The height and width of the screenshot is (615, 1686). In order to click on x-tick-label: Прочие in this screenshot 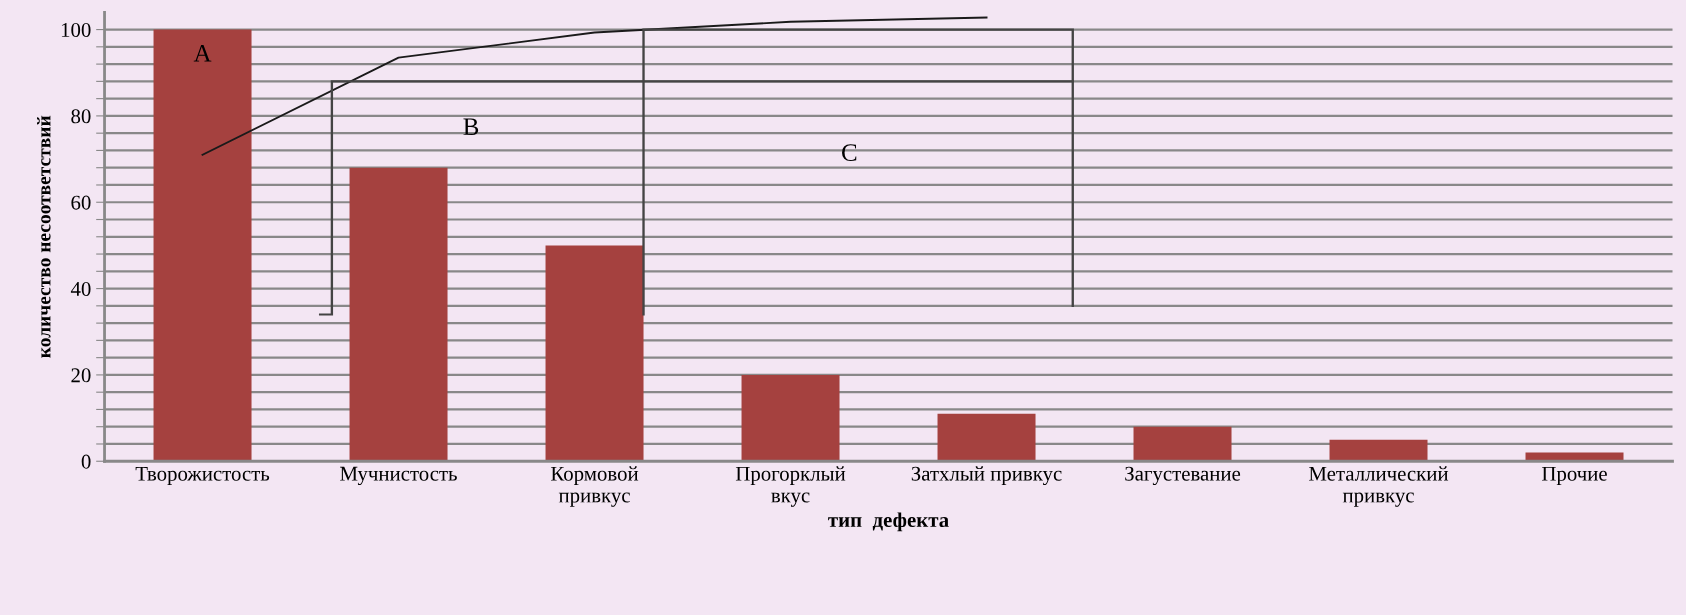, I will do `click(1574, 475)`.